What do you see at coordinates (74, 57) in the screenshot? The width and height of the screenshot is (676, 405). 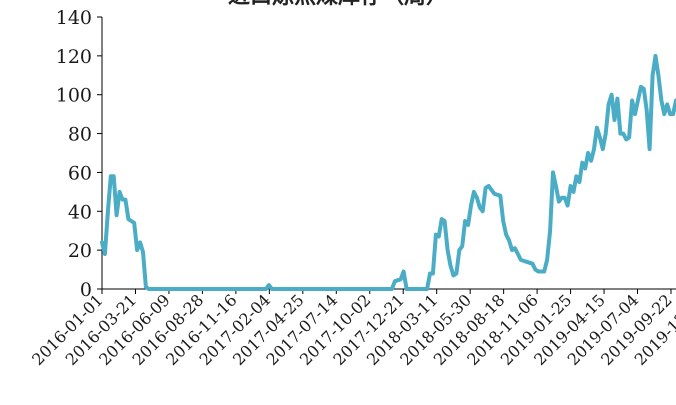 I see `y-tick-label: 120` at bounding box center [74, 57].